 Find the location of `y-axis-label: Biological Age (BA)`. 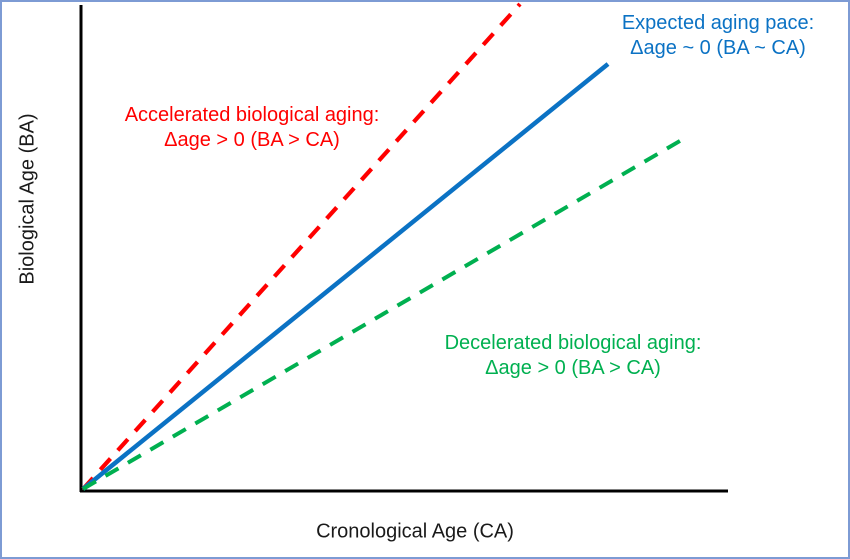

y-axis-label: Biological Age (BA) is located at coordinates (27, 199).